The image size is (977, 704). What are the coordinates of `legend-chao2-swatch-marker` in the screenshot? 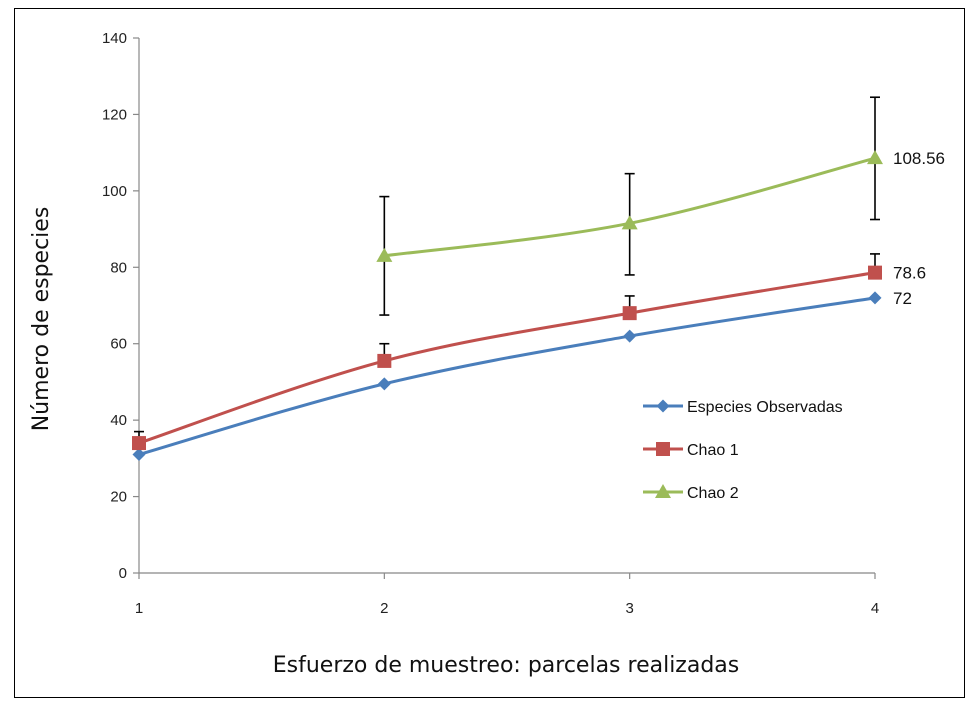 It's located at (663, 491).